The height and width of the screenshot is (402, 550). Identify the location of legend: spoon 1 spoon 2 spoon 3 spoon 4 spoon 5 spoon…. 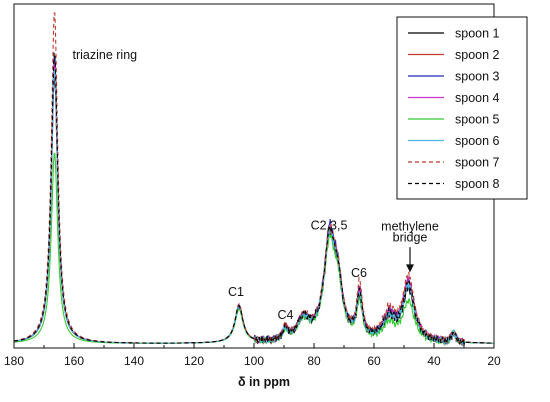
(462, 108).